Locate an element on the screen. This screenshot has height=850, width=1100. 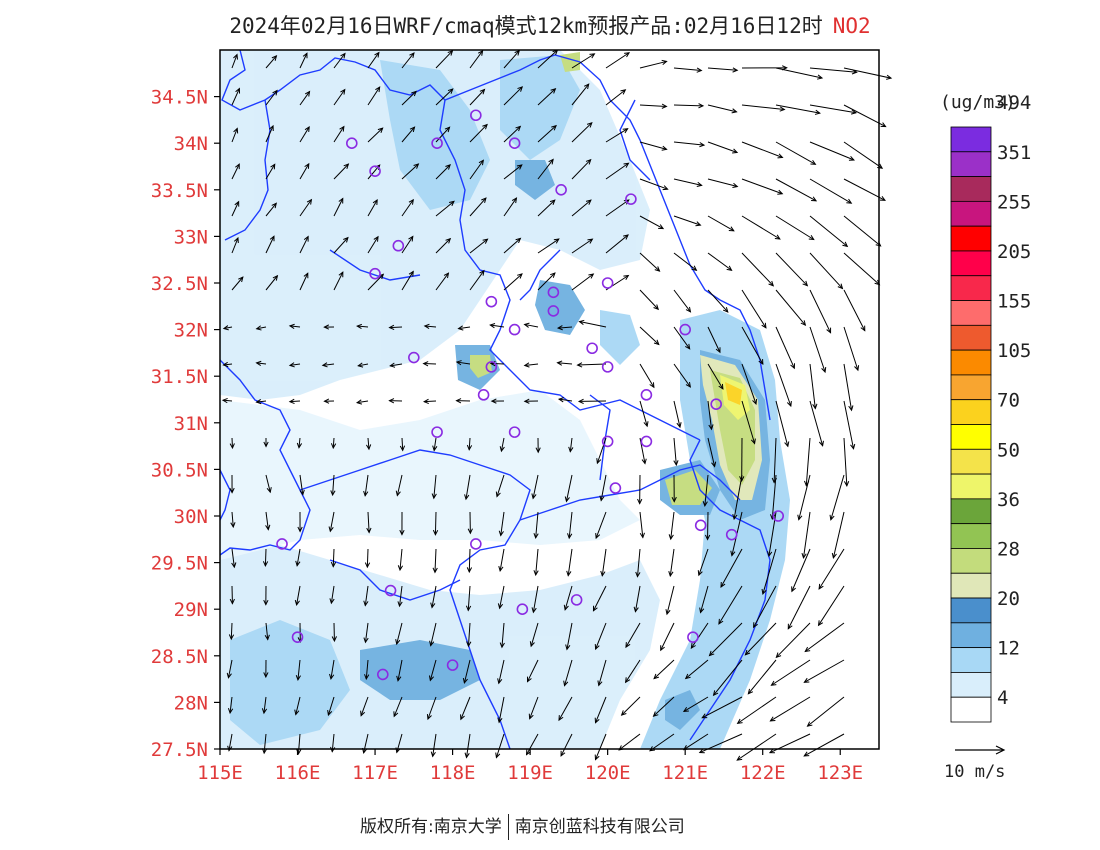
colorbar-label: 255 is located at coordinates (1014, 202).